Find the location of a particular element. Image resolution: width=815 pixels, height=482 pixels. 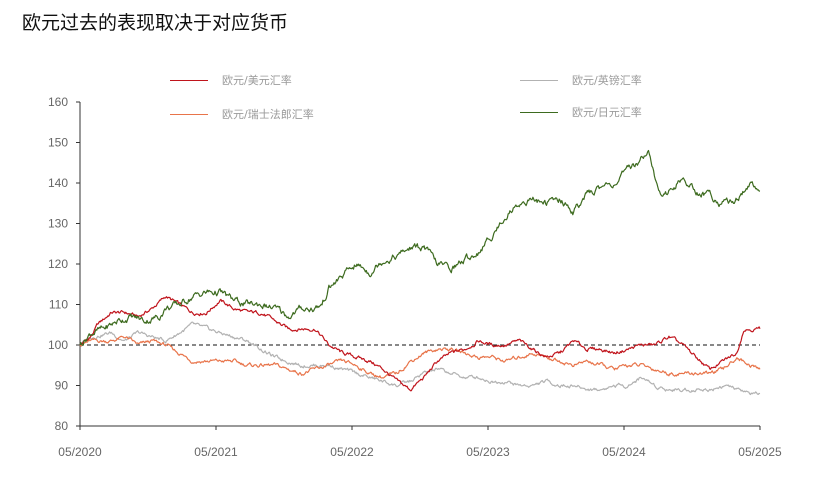

x-tick-label: 05/2023 is located at coordinates (488, 452).